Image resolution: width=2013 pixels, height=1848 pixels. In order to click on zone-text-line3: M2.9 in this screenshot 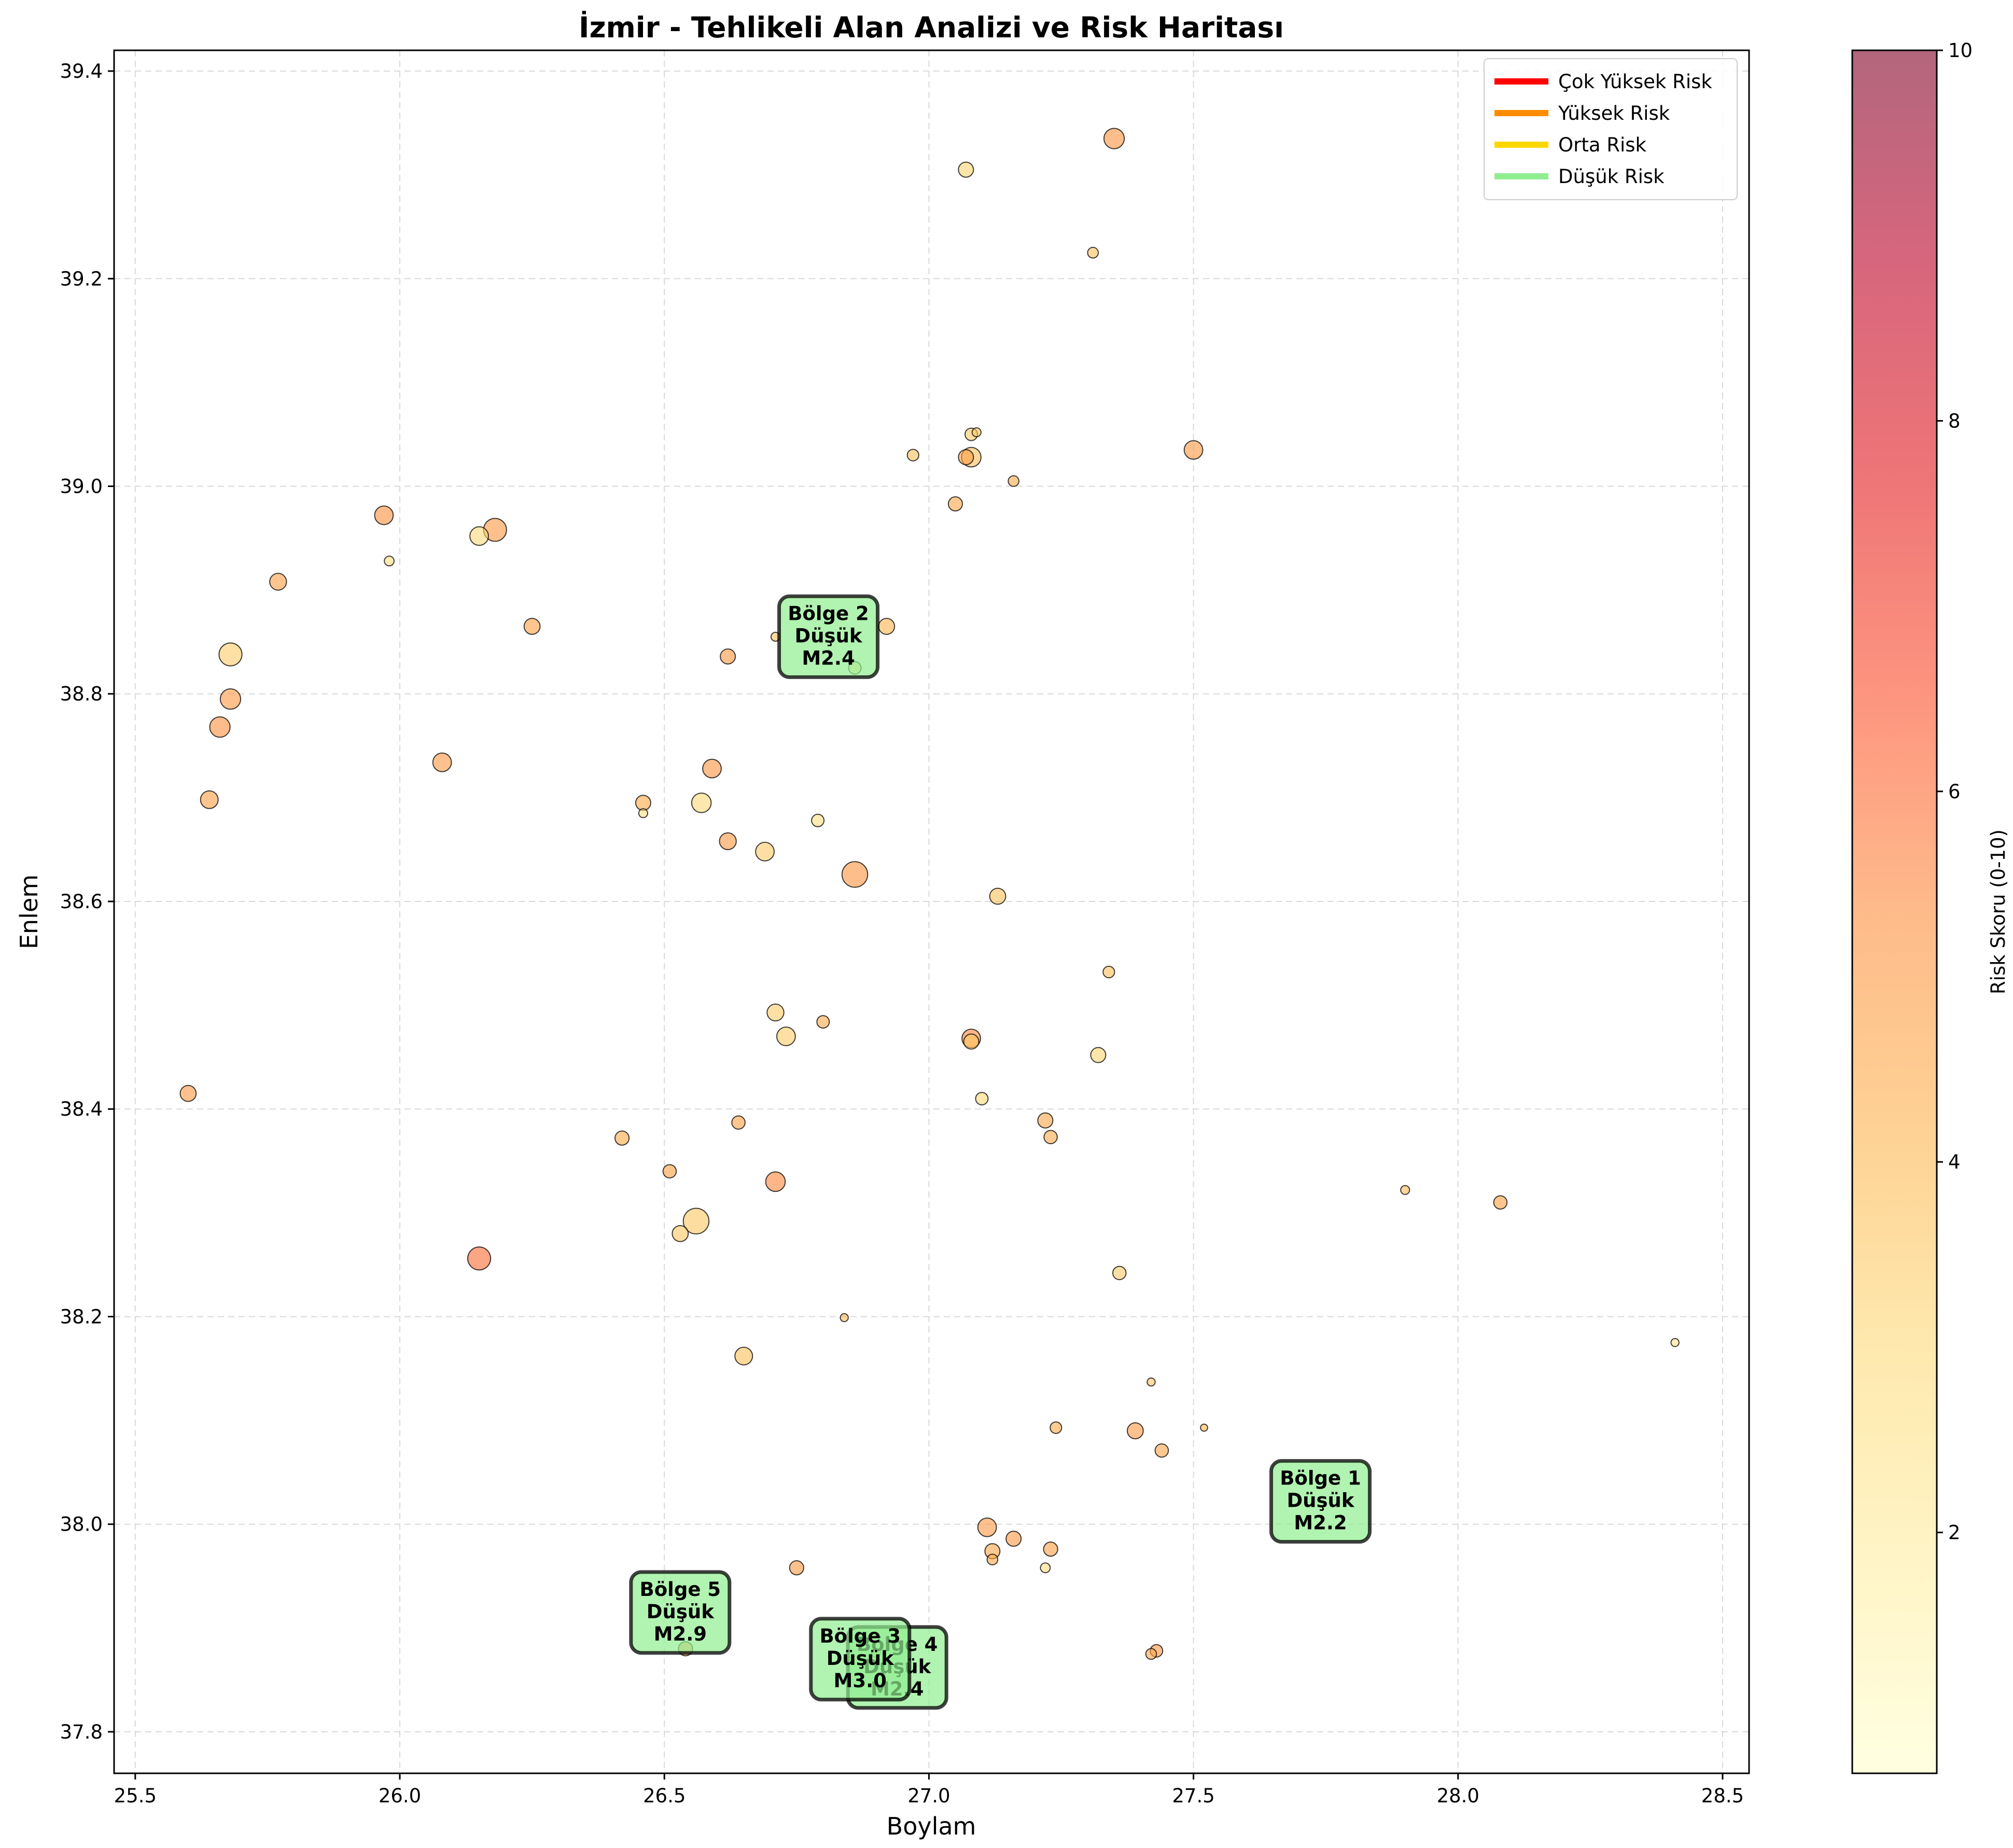, I will do `click(680, 1634)`.